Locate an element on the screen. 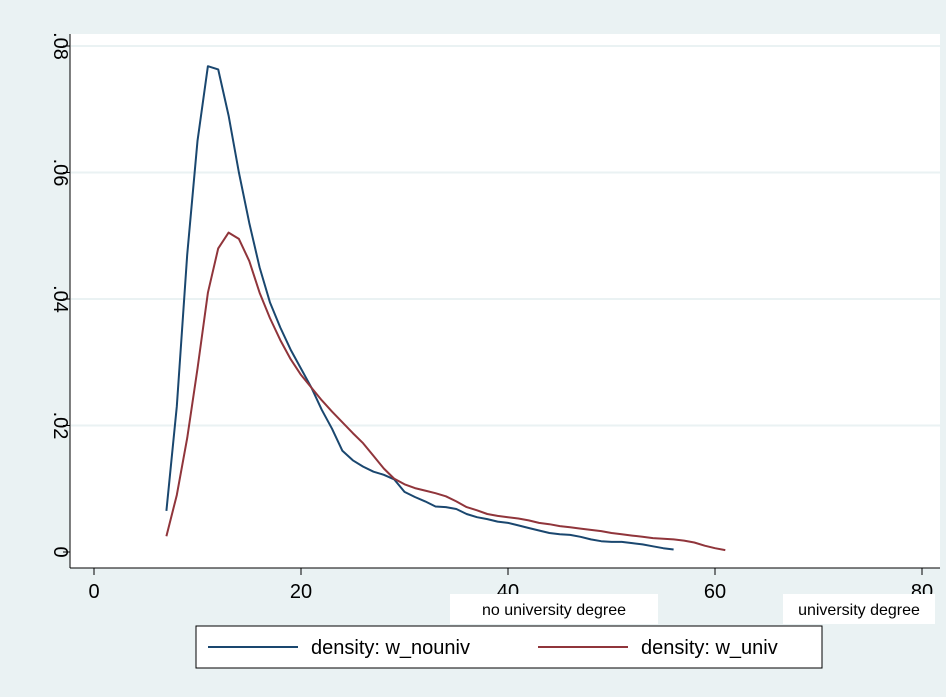  legend: density: w_nouniv density: w_univ is located at coordinates (509, 647).